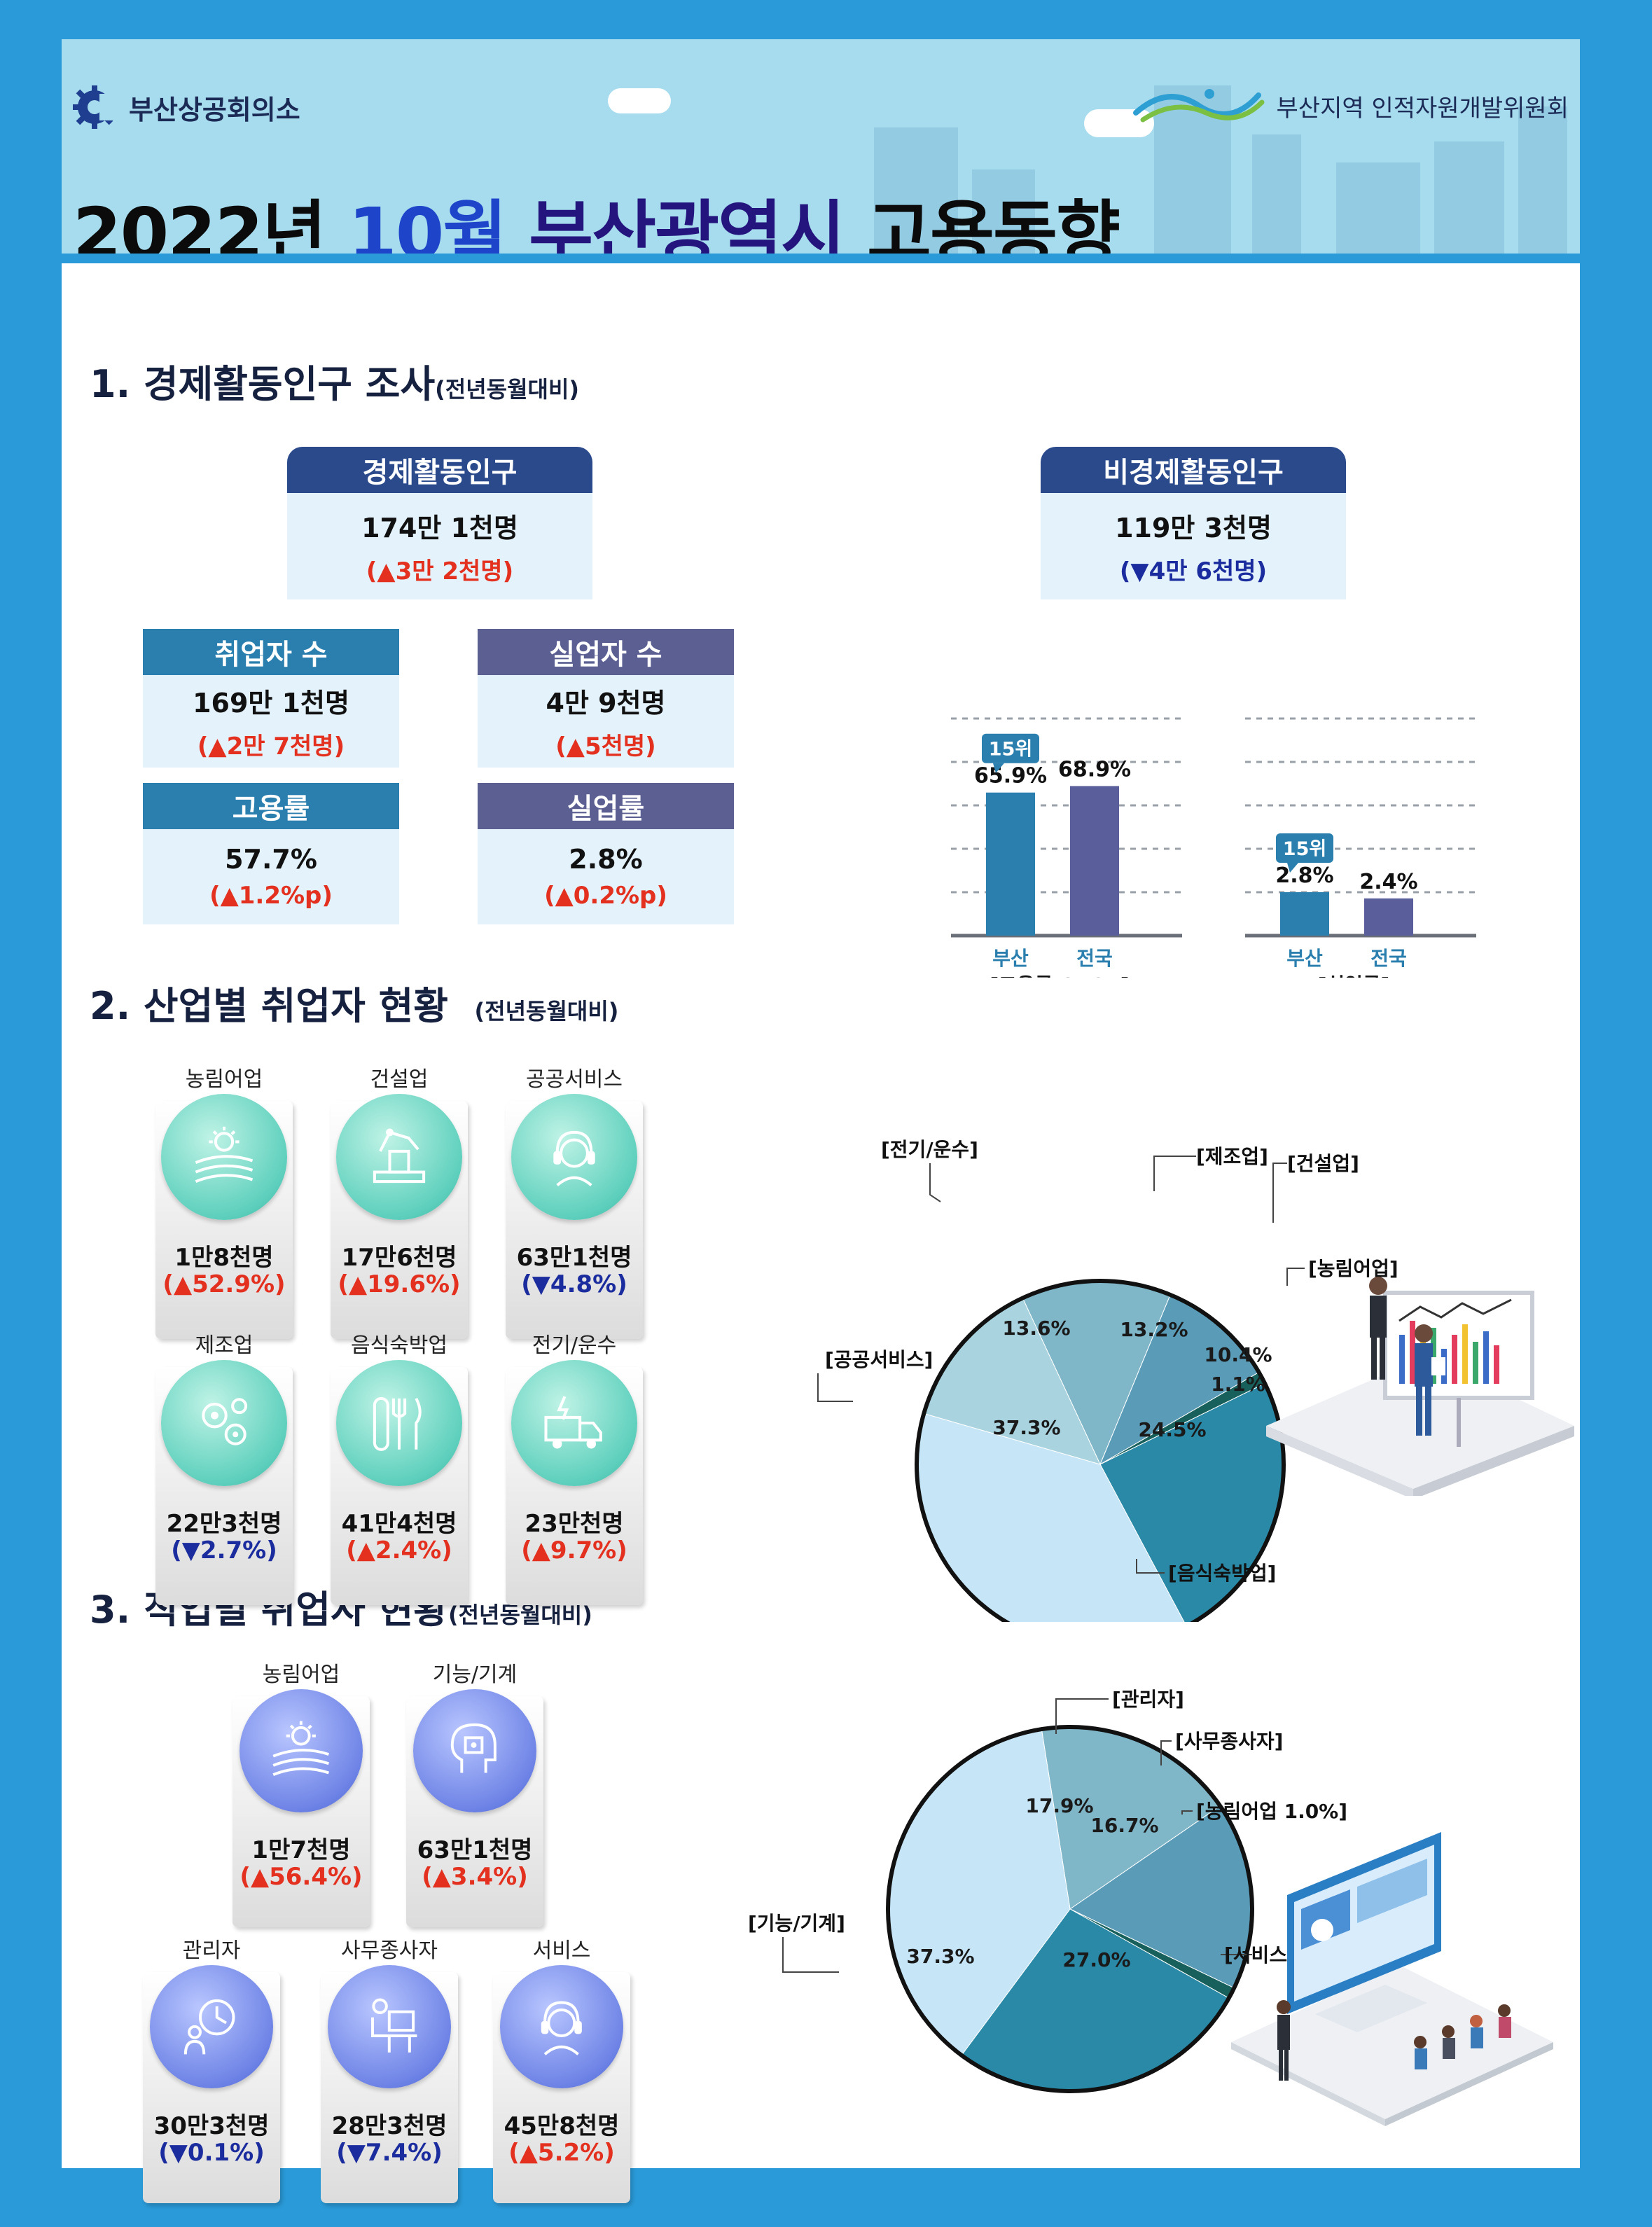 The height and width of the screenshot is (2227, 1652). I want to click on employed-box: 취업자 수 169만 1천명 (▲2만 7천명), so click(271, 698).